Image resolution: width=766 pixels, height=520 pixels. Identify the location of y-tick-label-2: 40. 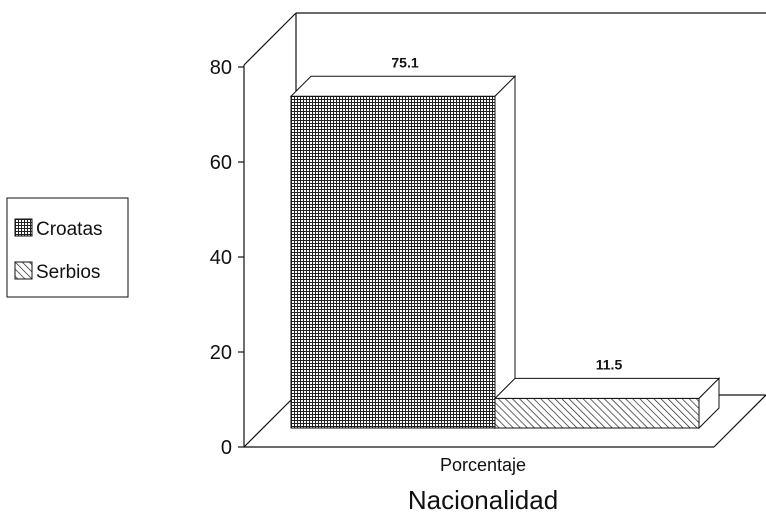
(221, 258).